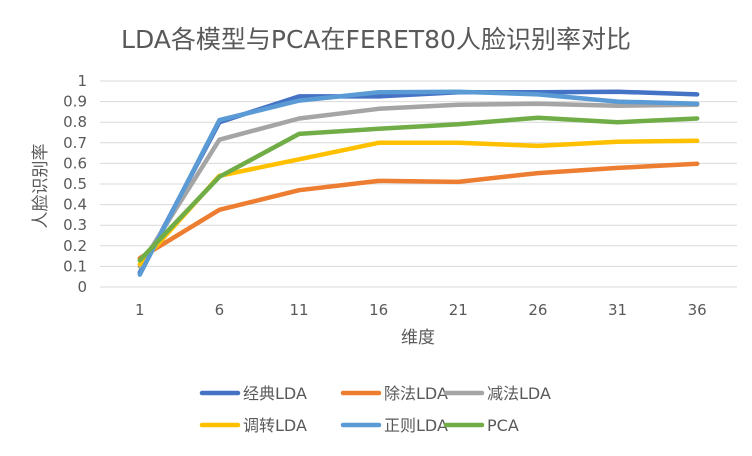  I want to click on legend-label: 除法LDA, so click(416, 393).